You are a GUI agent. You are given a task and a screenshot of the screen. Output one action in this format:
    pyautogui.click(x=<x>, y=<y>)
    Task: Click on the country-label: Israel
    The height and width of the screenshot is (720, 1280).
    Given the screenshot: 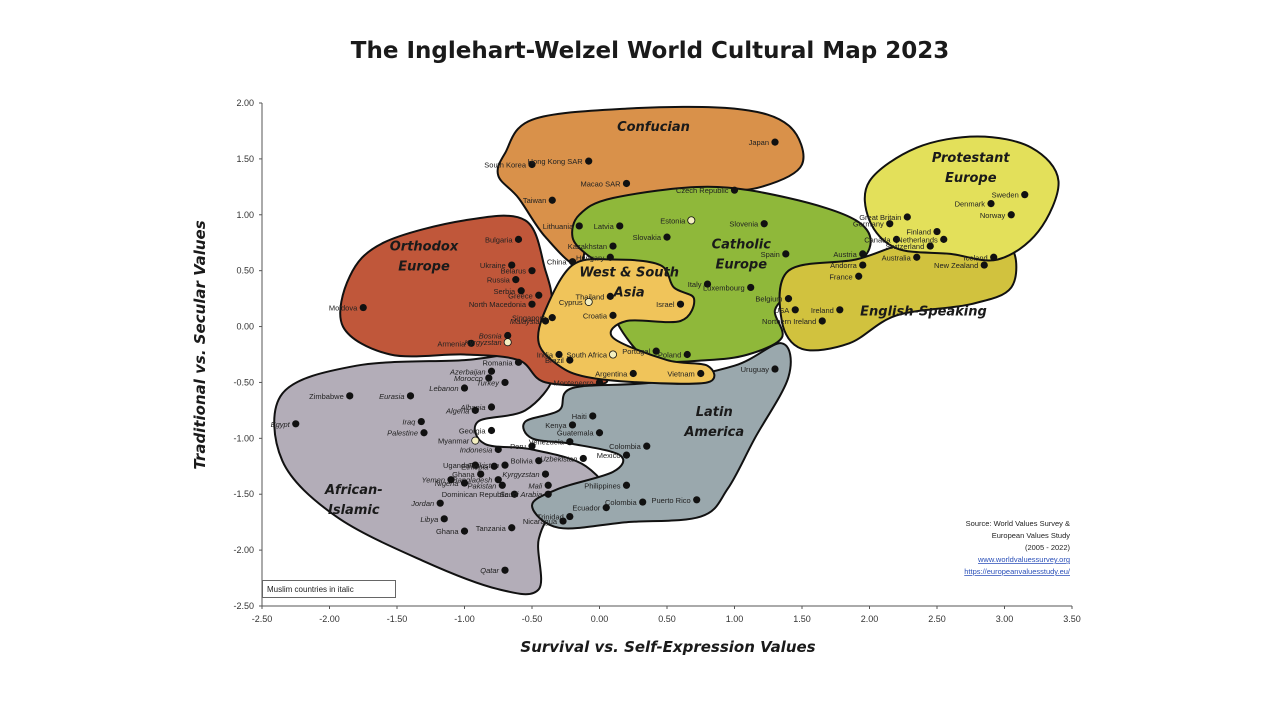 What is the action you would take?
    pyautogui.click(x=665, y=304)
    